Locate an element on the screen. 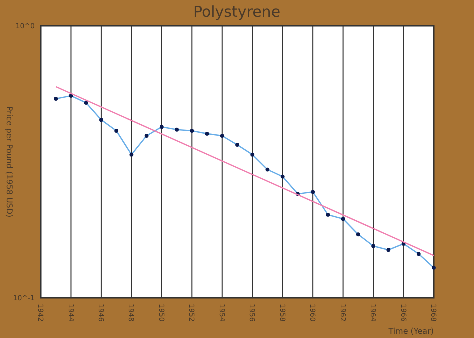 The height and width of the screenshot is (338, 474). x-axis-title: Time (Year) is located at coordinates (411, 331).